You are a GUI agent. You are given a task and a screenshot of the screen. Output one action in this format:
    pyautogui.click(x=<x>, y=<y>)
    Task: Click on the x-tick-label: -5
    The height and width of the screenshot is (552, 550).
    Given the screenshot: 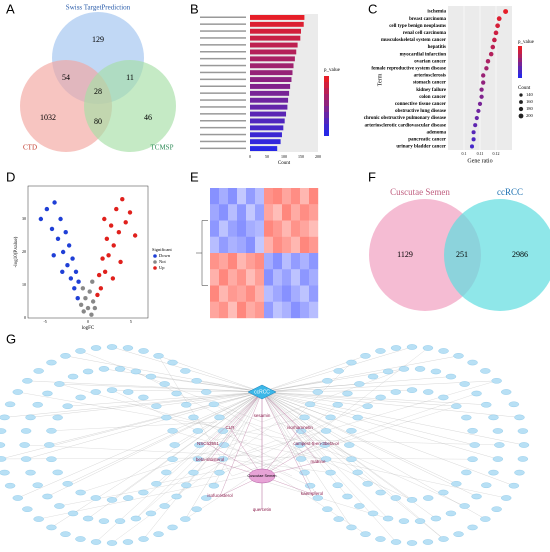 What is the action you would take?
    pyautogui.click(x=44, y=321)
    